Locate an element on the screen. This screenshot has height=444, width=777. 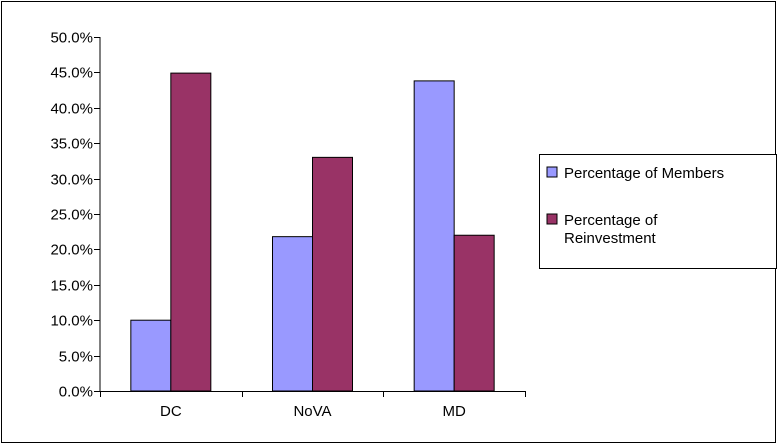
x-category-label: MD is located at coordinates (454, 411).